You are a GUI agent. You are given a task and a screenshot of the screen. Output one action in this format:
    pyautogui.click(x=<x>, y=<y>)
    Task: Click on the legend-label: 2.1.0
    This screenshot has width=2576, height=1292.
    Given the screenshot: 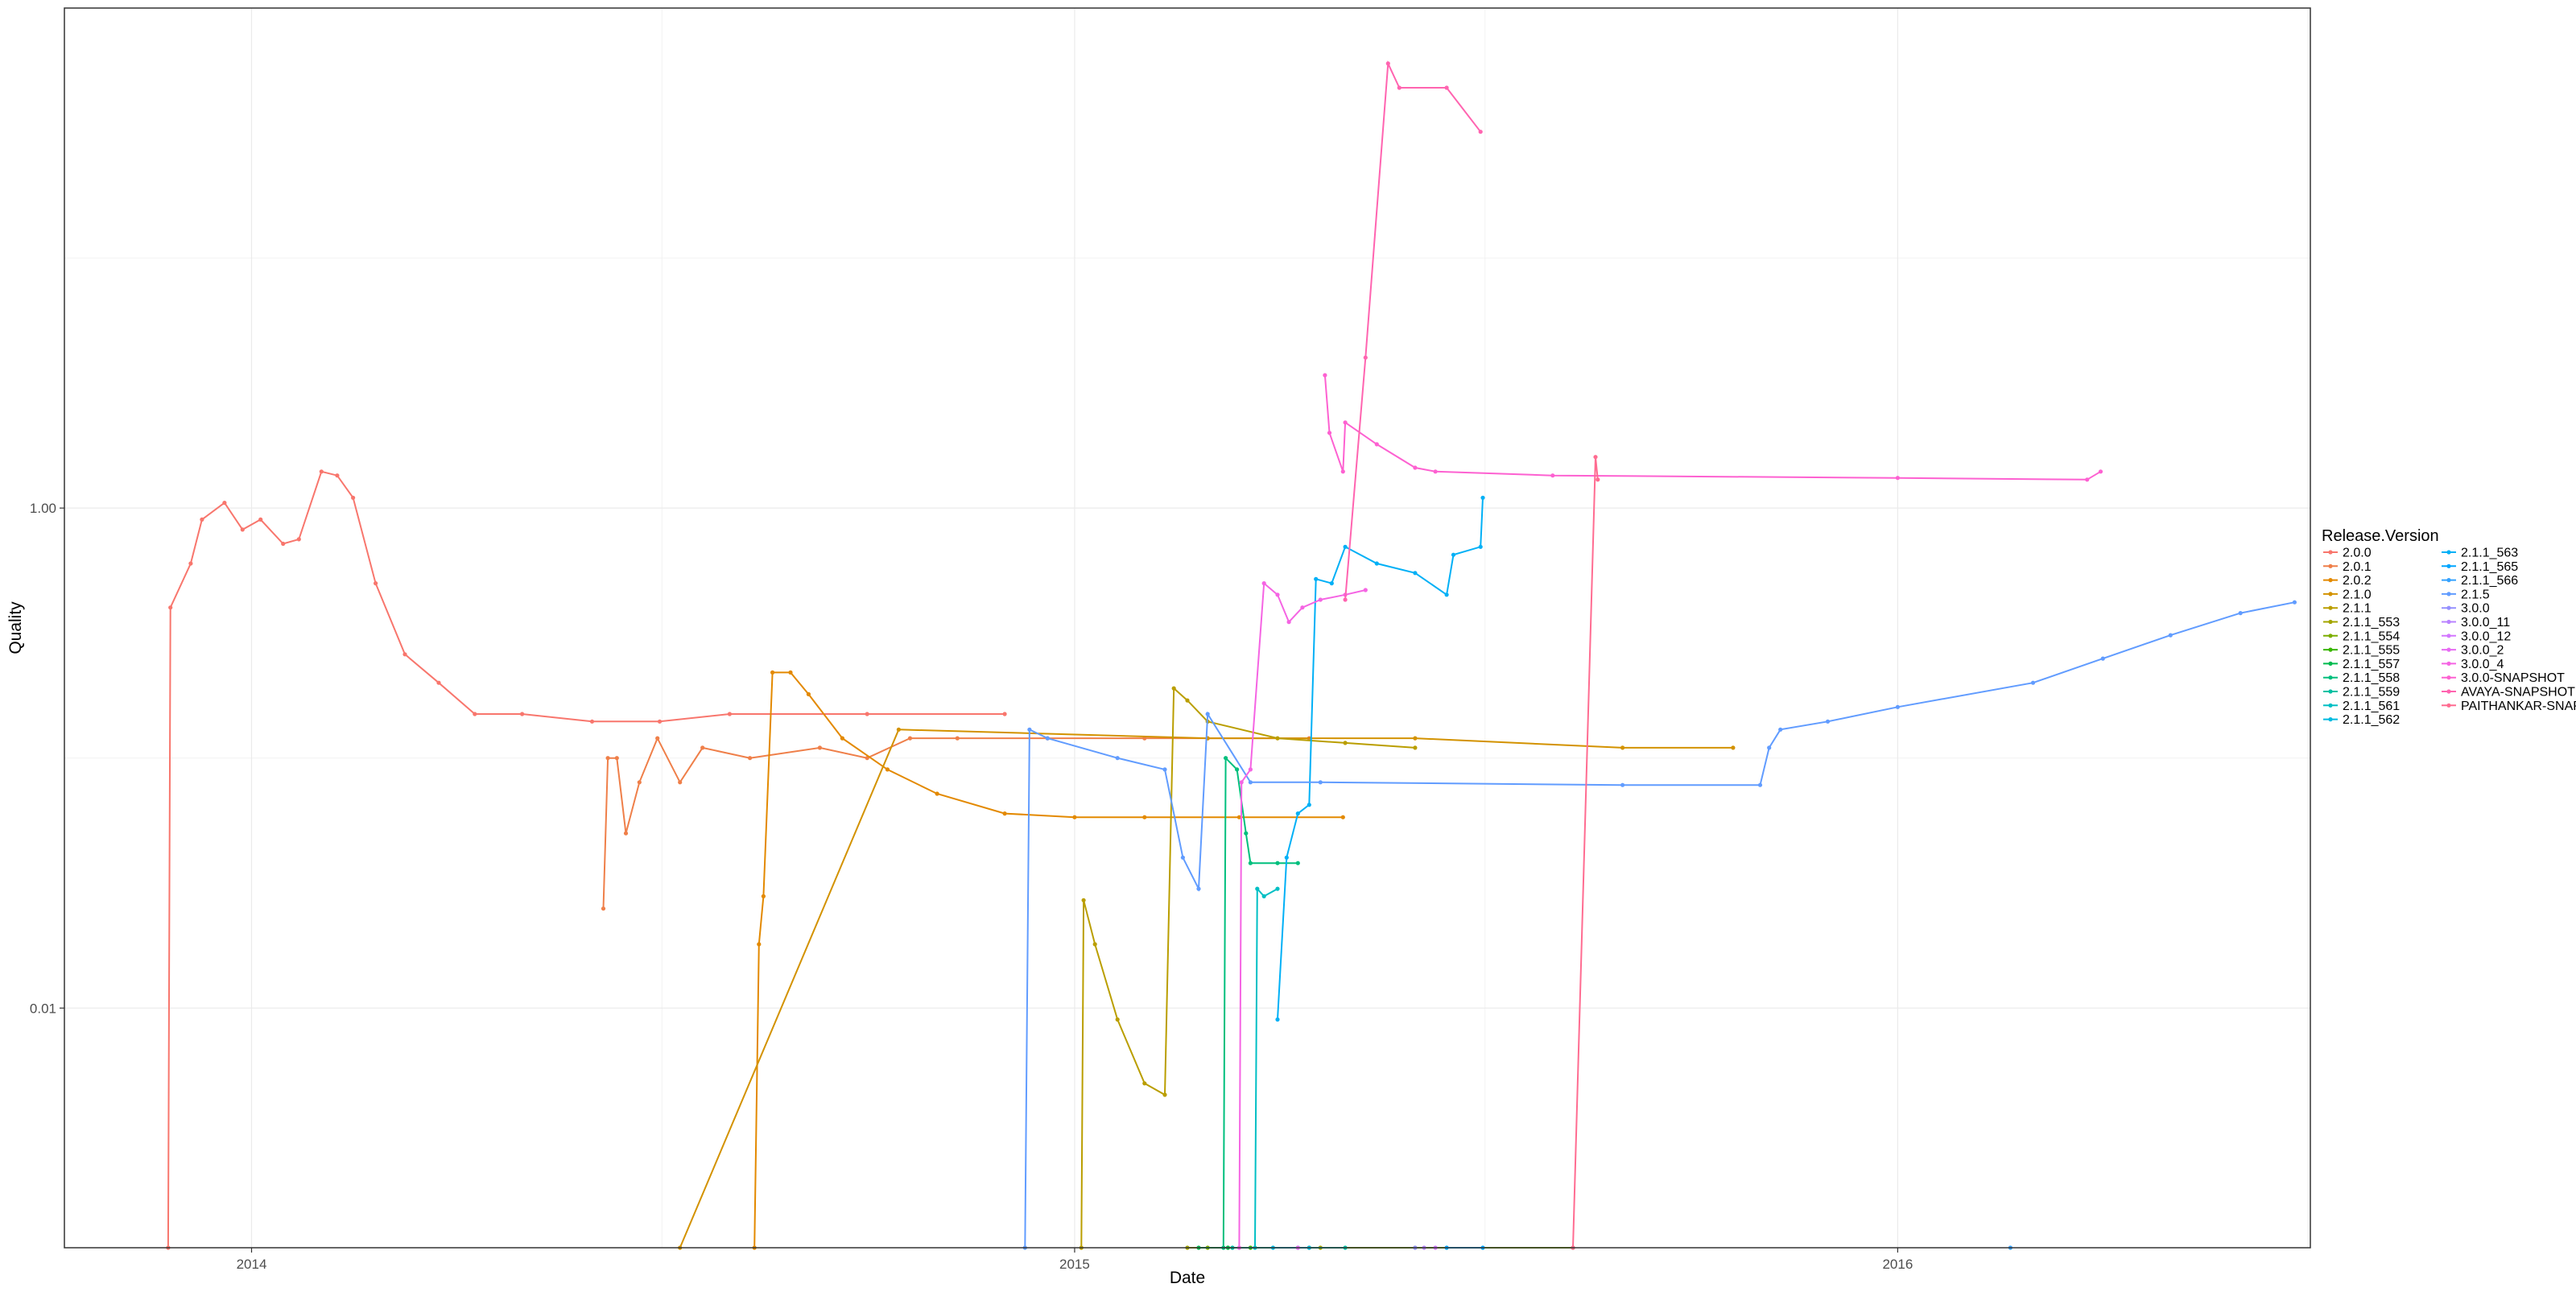 What is the action you would take?
    pyautogui.click(x=2357, y=594)
    